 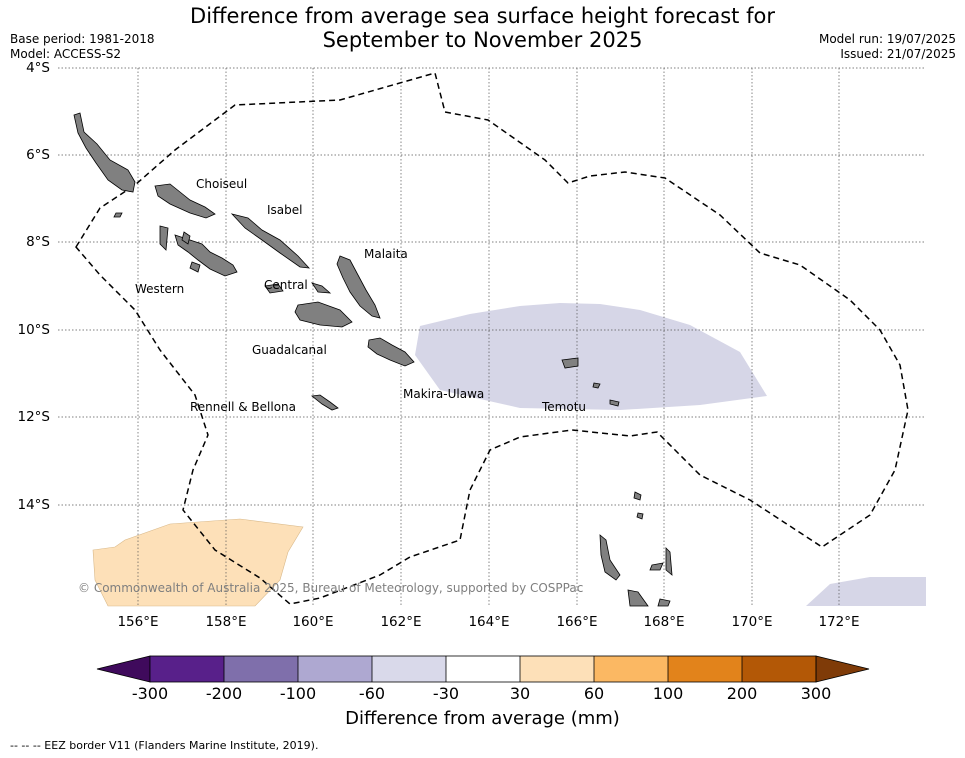 I want to click on colorbar-tick: -300, so click(x=150, y=693).